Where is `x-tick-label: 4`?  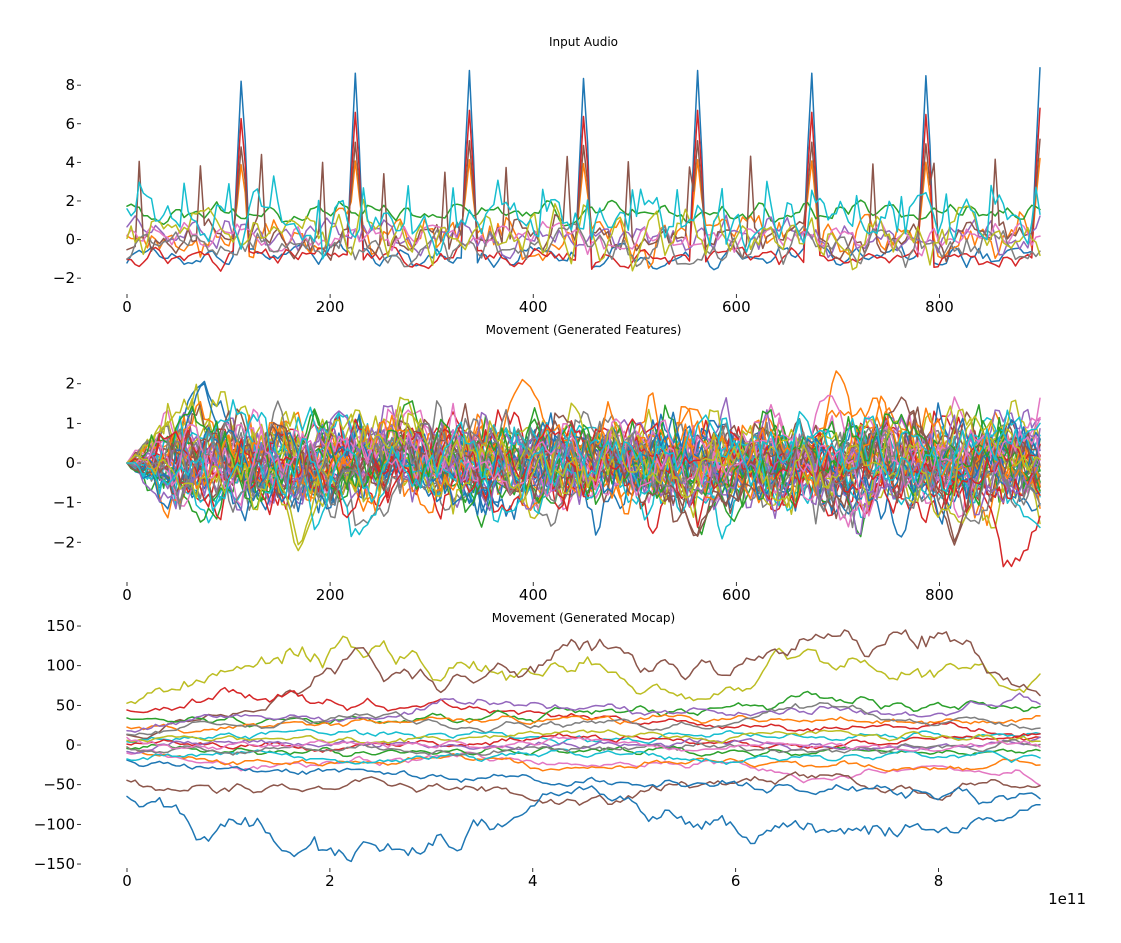
x-tick-label: 4 is located at coordinates (533, 881).